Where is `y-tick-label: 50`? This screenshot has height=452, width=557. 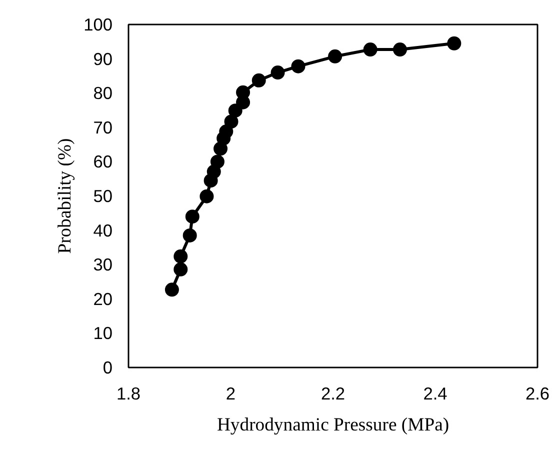
y-tick-label: 50 is located at coordinates (103, 196).